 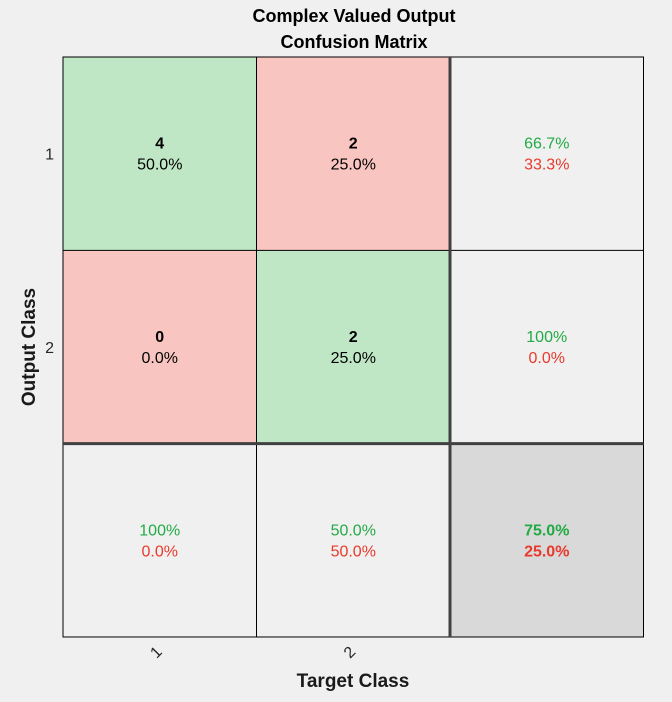 I want to click on cell-count-2-1: 0, so click(x=159, y=337).